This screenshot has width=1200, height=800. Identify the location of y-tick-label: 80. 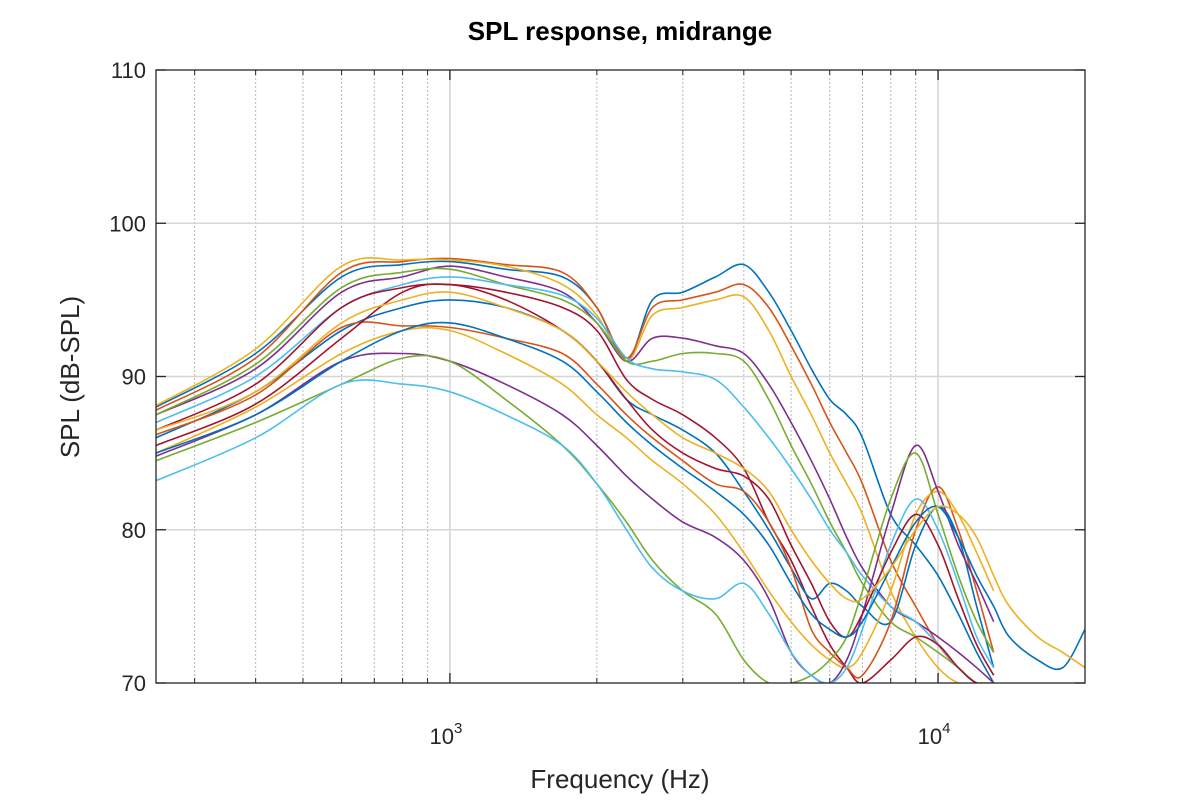
(134, 530).